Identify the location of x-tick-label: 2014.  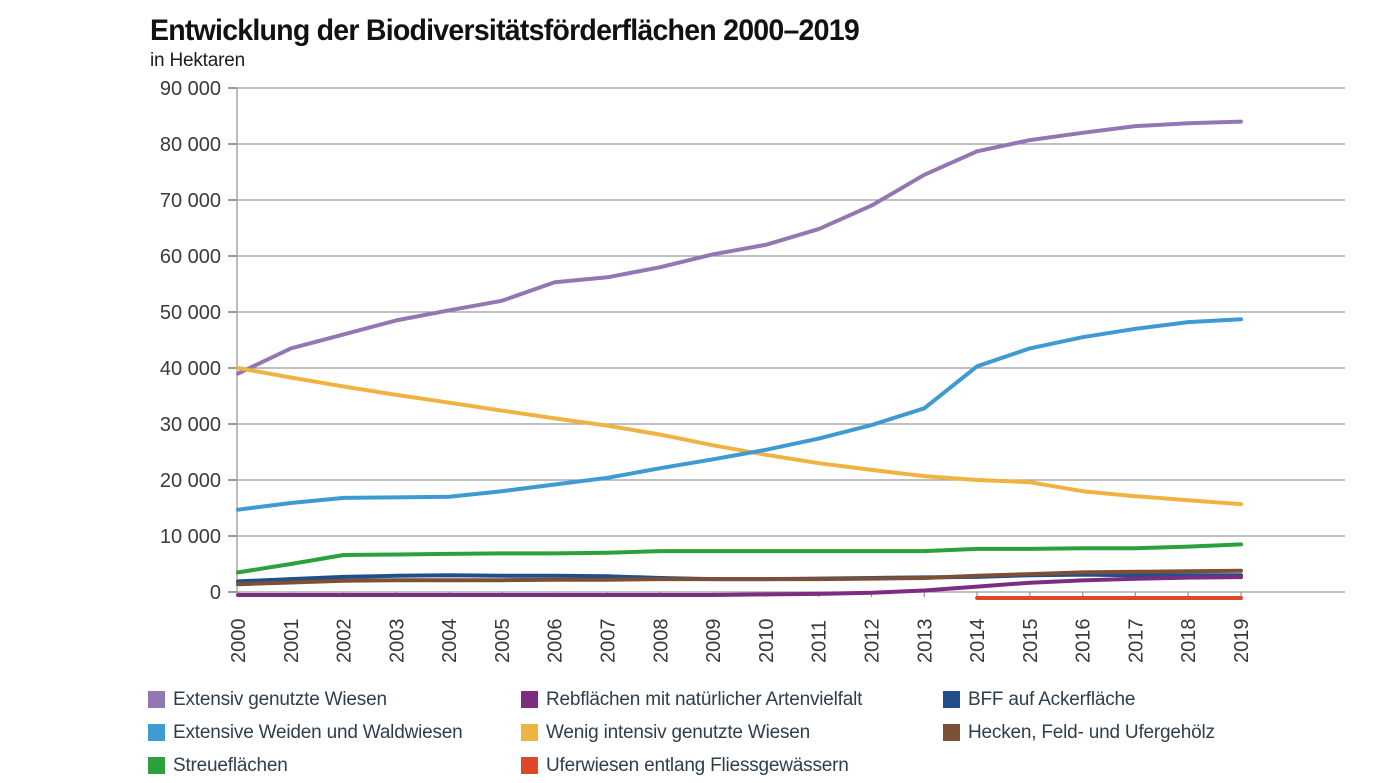
(978, 641).